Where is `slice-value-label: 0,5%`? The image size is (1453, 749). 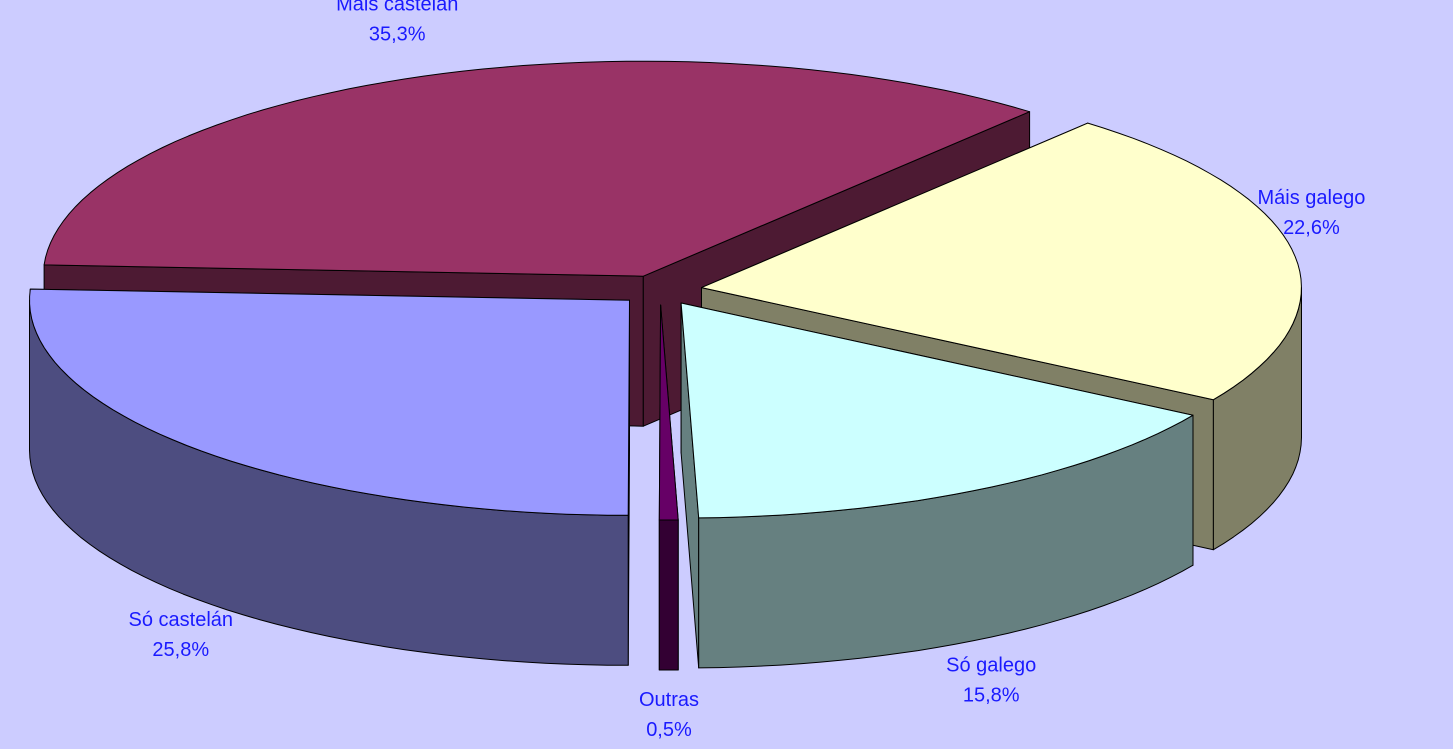
slice-value-label: 0,5% is located at coordinates (669, 730).